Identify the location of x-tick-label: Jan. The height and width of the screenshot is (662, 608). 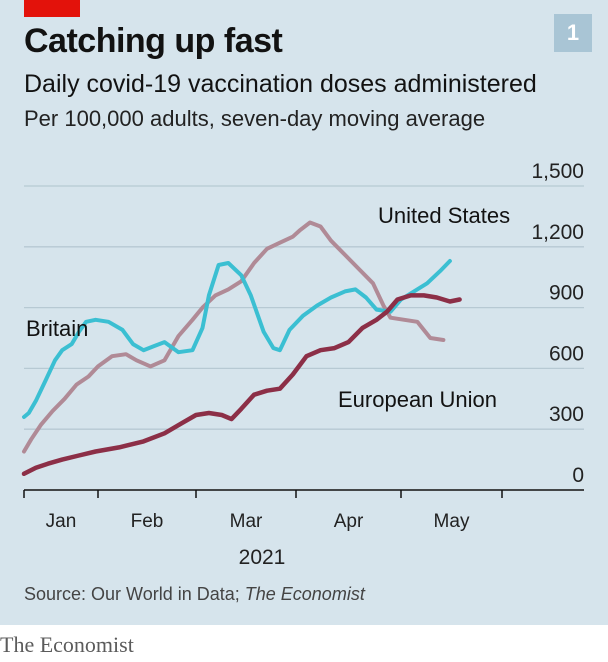
(61, 521).